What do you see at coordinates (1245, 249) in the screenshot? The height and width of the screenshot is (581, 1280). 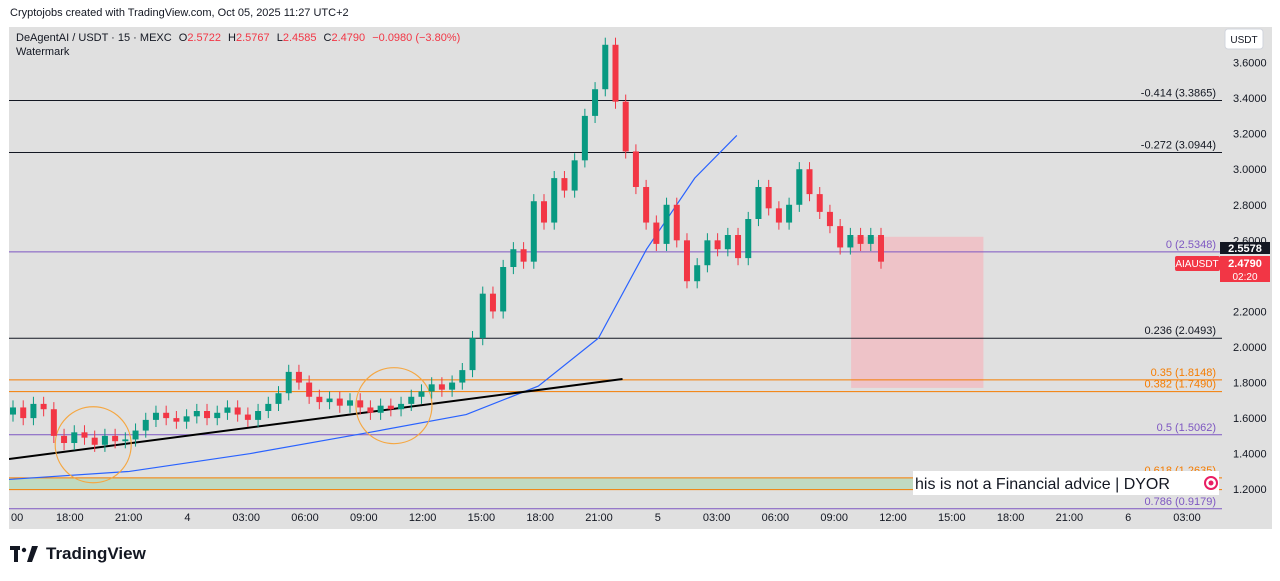 I see `crosshair-price-tag: 2.5578` at bounding box center [1245, 249].